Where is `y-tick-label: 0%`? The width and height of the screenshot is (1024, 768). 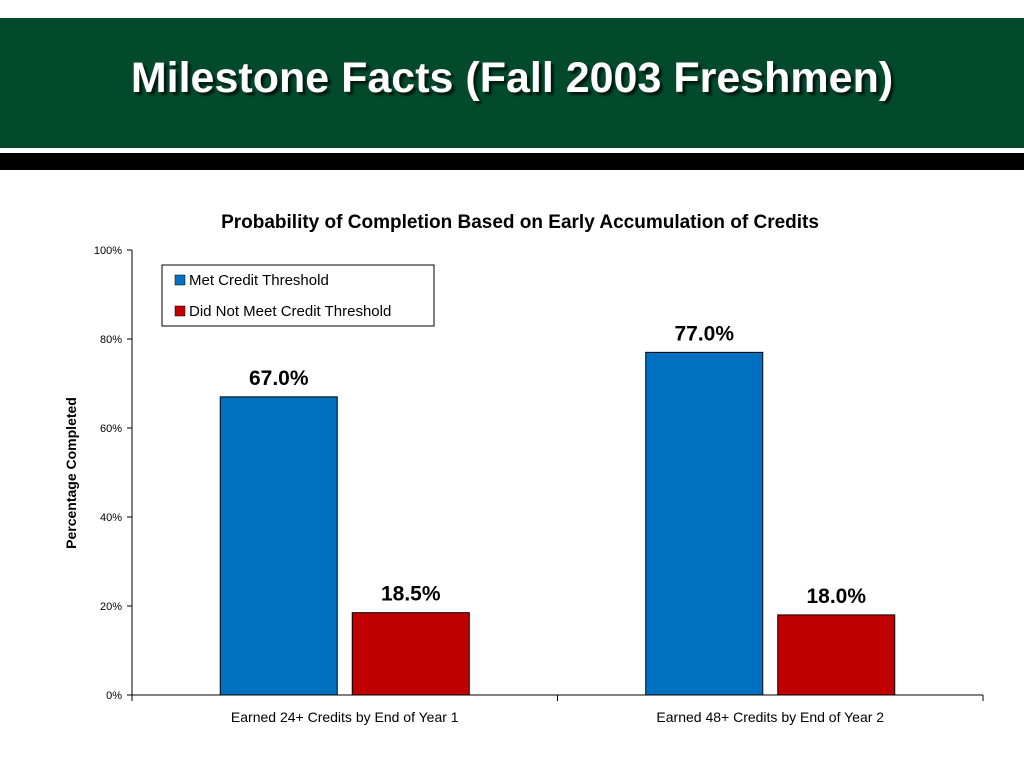 y-tick-label: 0% is located at coordinates (114, 696).